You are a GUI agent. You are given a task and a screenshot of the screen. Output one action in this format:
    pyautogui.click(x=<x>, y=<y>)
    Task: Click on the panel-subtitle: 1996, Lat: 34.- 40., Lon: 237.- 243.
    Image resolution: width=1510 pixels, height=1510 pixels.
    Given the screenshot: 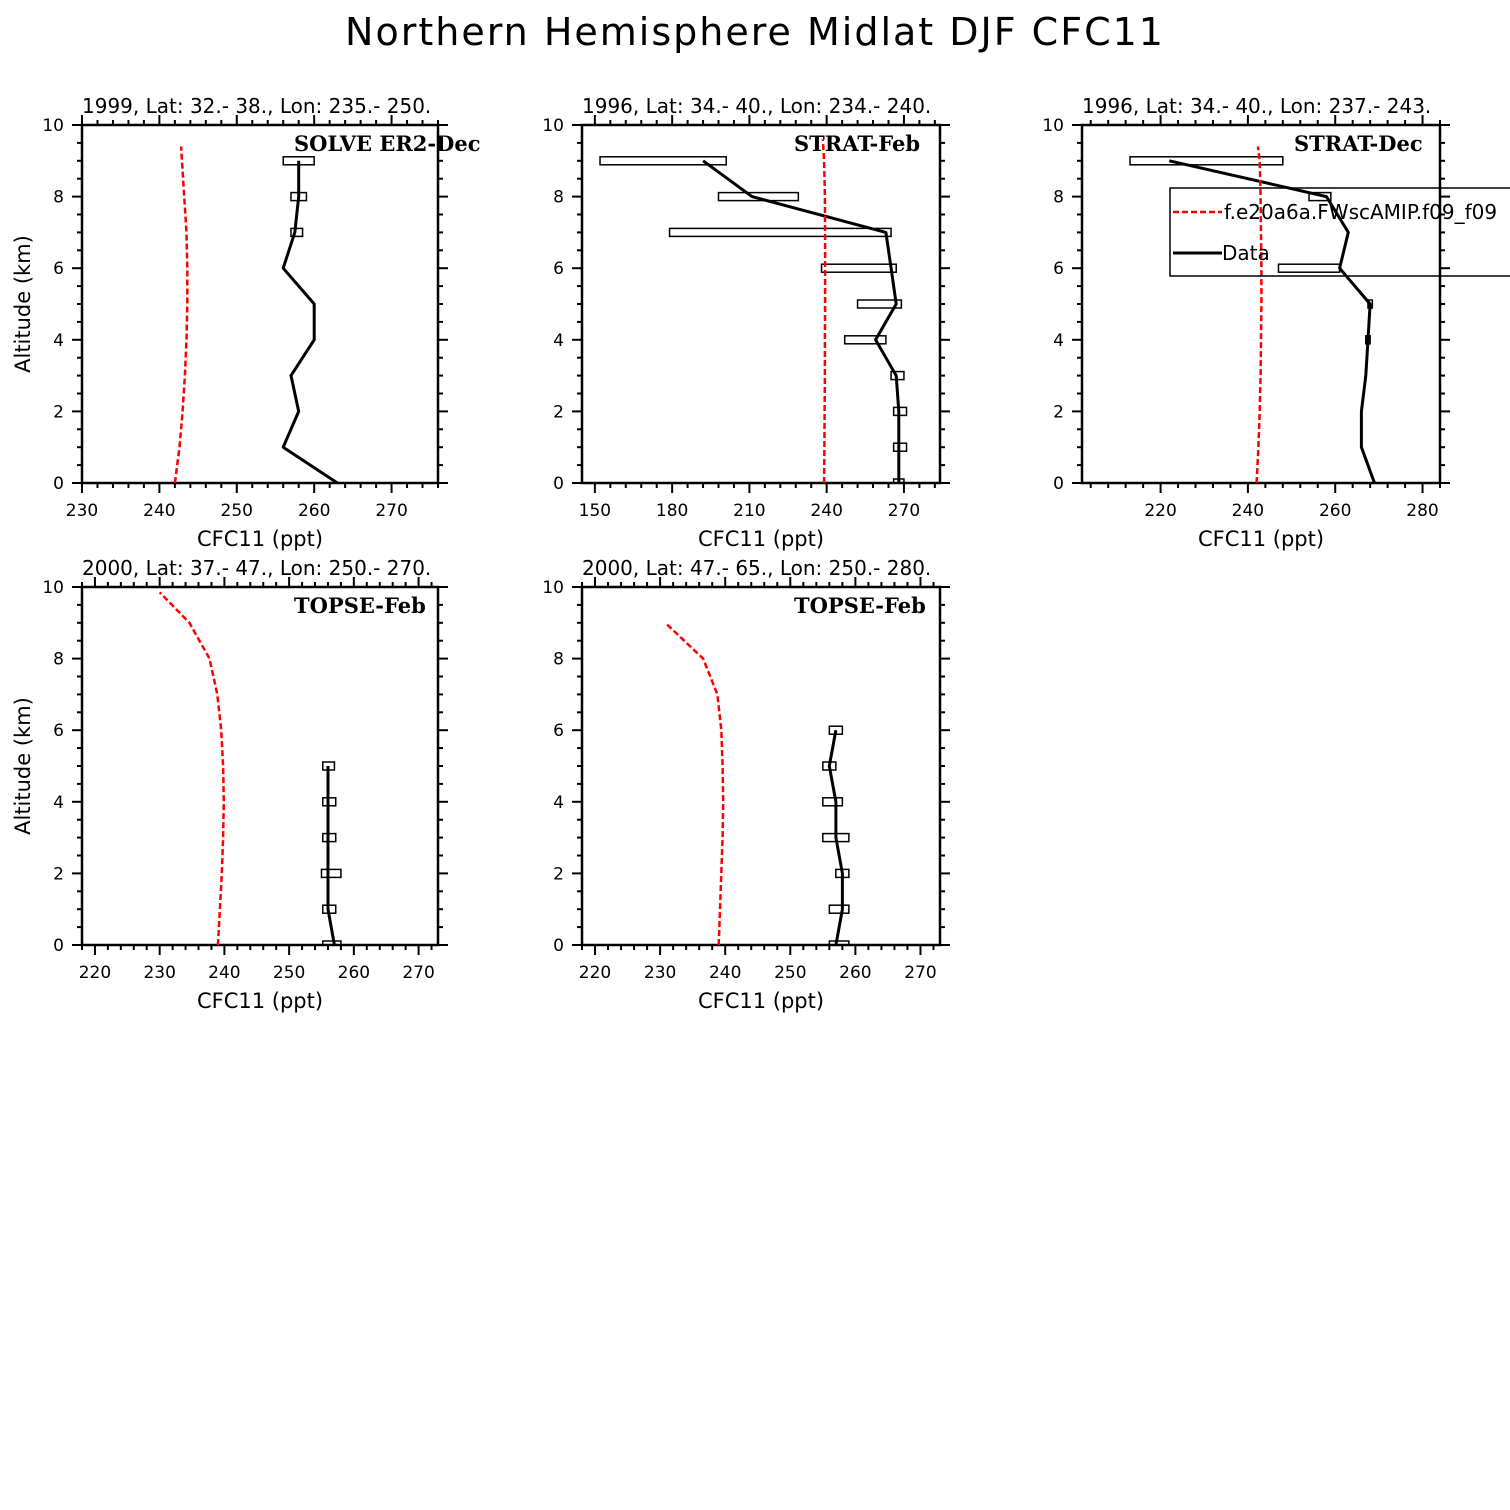 What is the action you would take?
    pyautogui.click(x=1256, y=106)
    